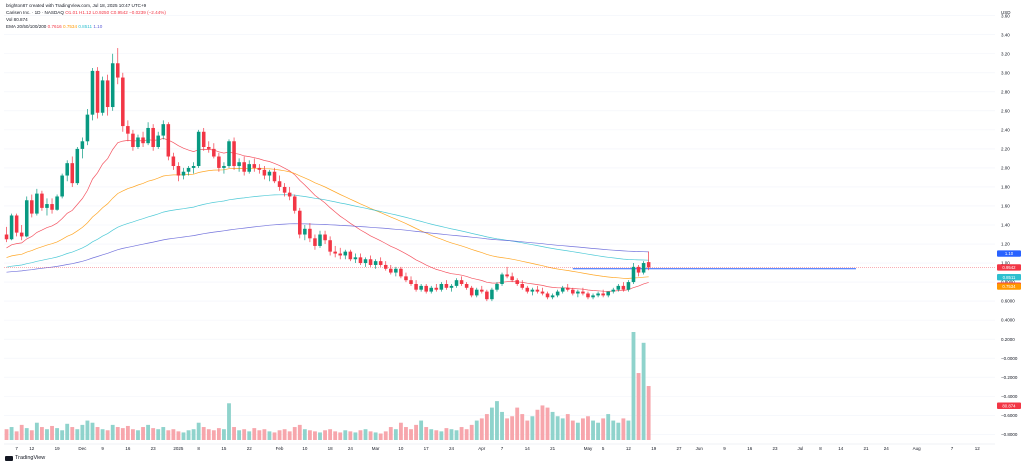 Image resolution: width=1024 pixels, height=470 pixels. I want to click on time-tick-label: 8, so click(820, 448).